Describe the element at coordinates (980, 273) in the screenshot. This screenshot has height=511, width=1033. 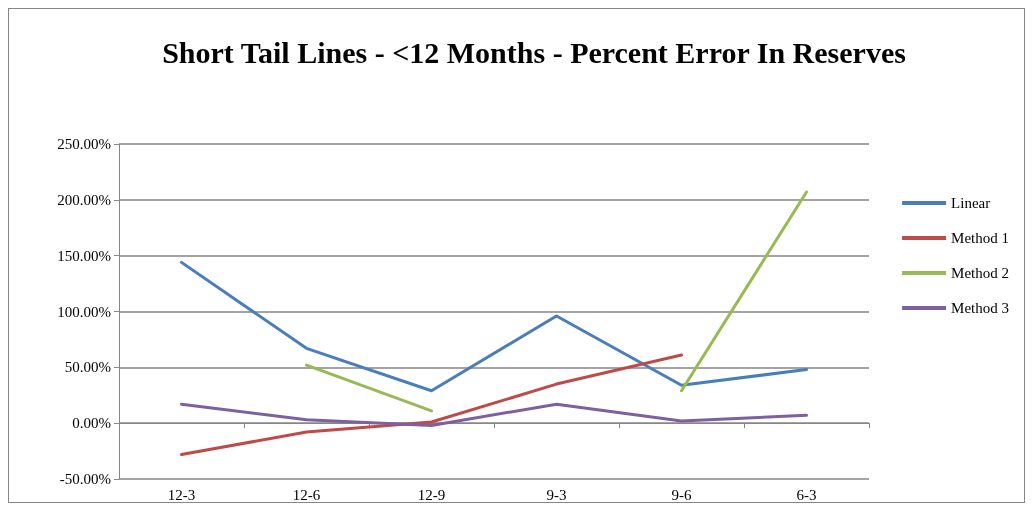
I see `legend-label: Method 2` at that location.